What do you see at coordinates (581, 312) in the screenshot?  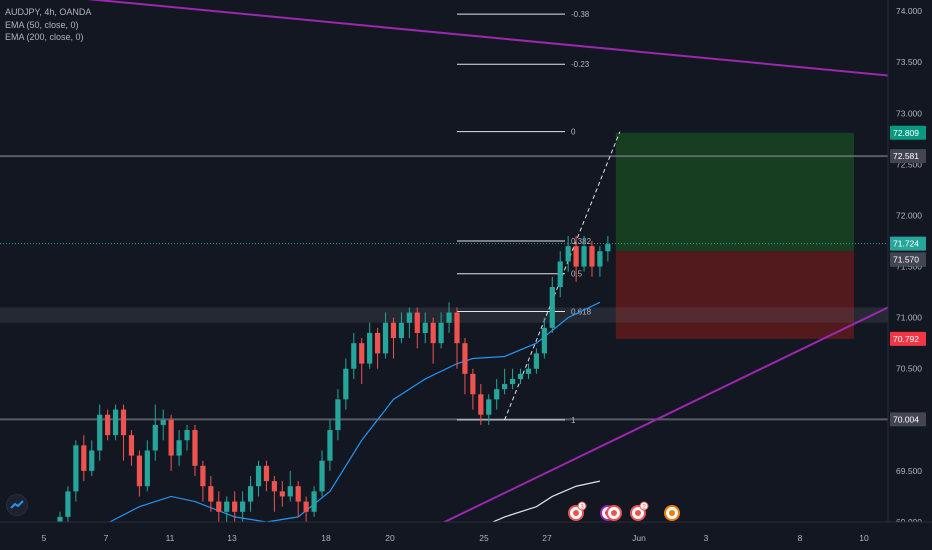 I see `fib-level-label: 0.618` at bounding box center [581, 312].